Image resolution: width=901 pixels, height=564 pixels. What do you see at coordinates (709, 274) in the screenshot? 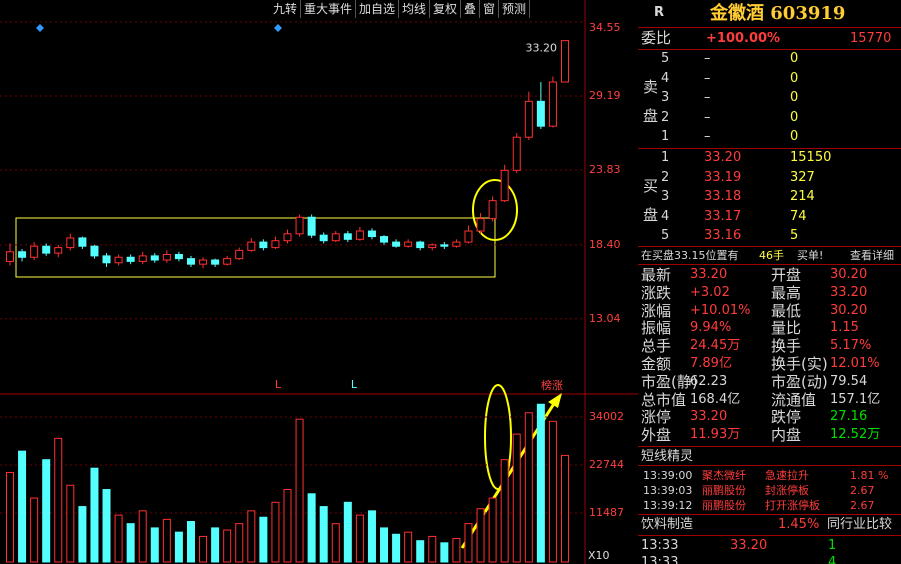
I see `stat-value: 33.20` at bounding box center [709, 274].